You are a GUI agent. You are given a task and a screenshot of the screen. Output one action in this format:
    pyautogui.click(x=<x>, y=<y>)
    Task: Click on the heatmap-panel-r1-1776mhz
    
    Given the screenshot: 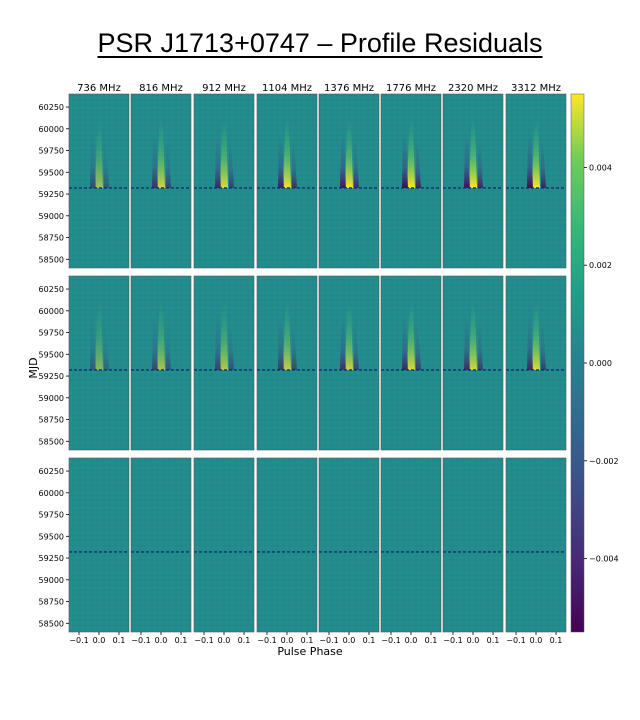 What is the action you would take?
    pyautogui.click(x=411, y=181)
    